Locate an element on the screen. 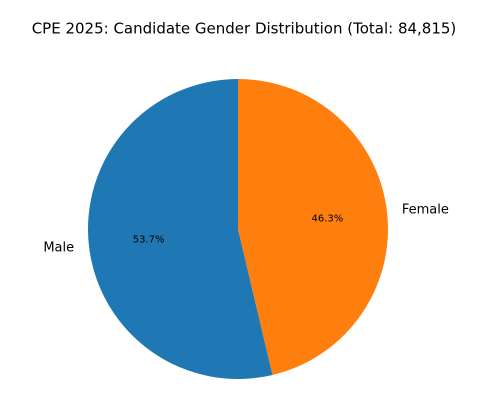 The height and width of the screenshot is (409, 488). slice-percent: 53.7% is located at coordinates (149, 239).